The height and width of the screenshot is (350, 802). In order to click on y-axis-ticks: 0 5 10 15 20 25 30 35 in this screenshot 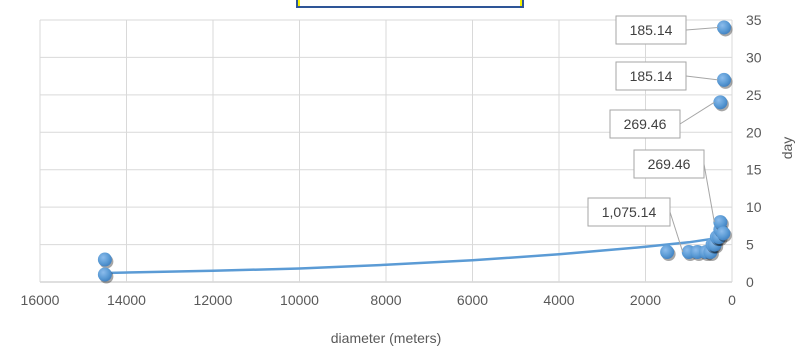, I will do `click(754, 151)`.